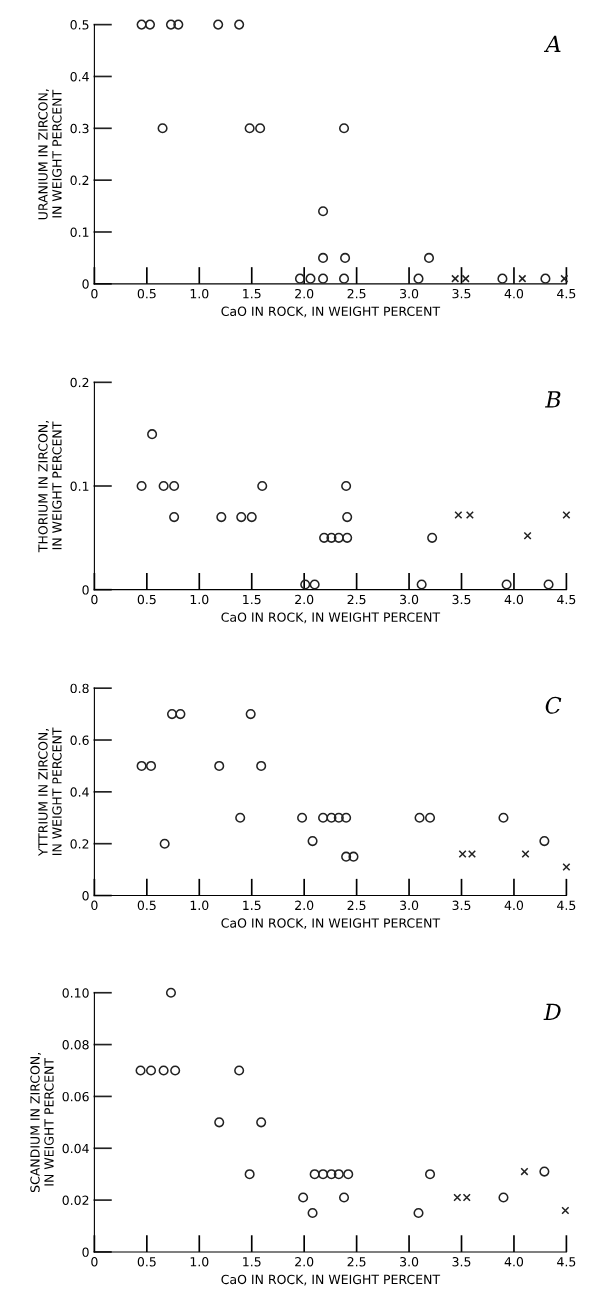 The height and width of the screenshot is (1296, 590). What do you see at coordinates (75, 1045) in the screenshot?
I see `y-tick-label: 0.08` at bounding box center [75, 1045].